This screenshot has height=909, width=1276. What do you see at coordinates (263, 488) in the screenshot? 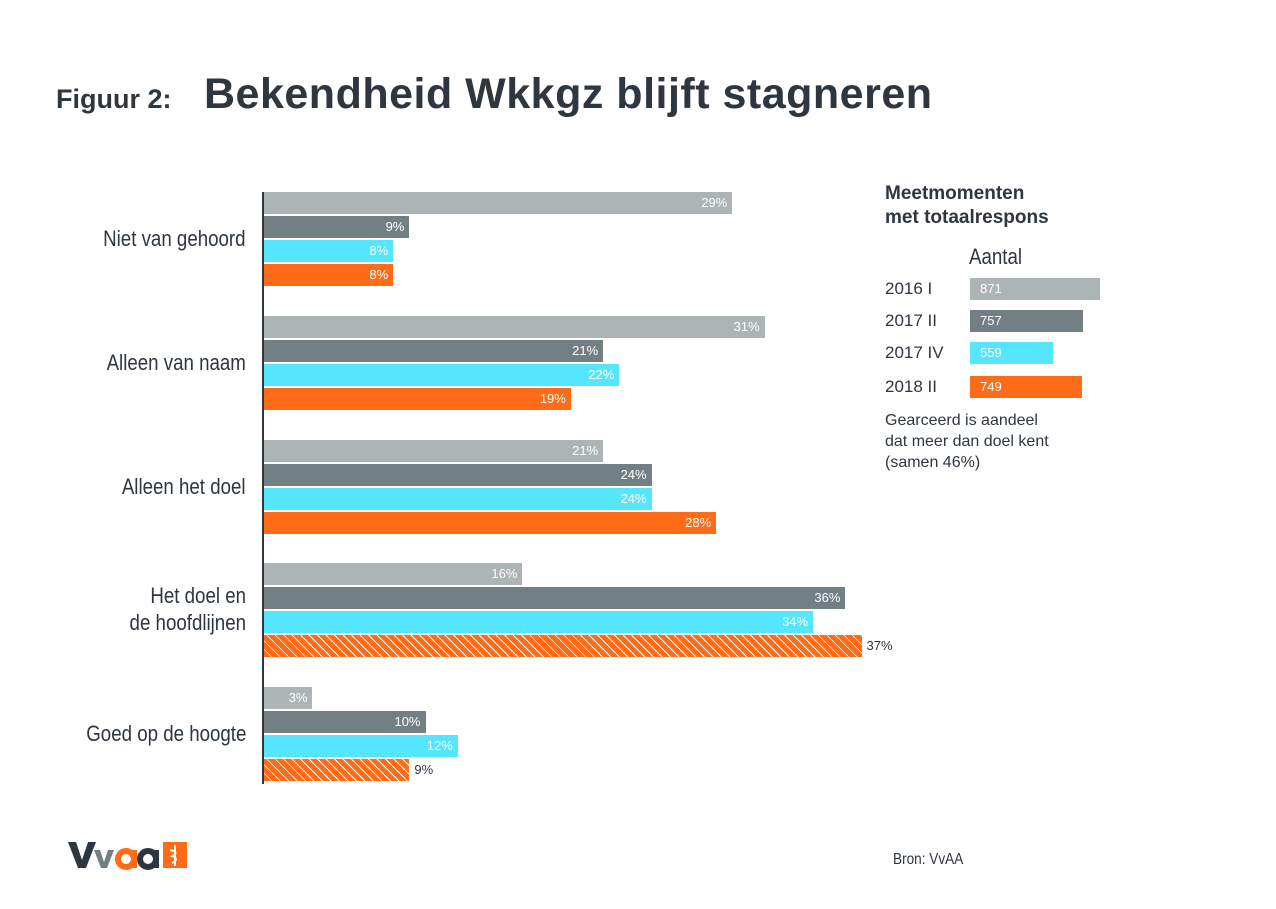
I see `y-axis-line` at bounding box center [263, 488].